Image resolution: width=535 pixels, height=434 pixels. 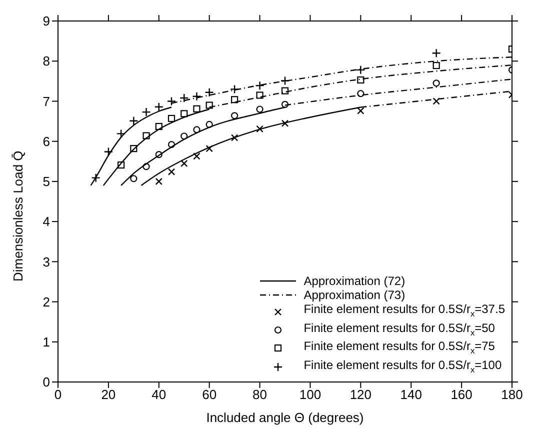 I want to click on y-tick-label: 0, so click(x=46, y=382).